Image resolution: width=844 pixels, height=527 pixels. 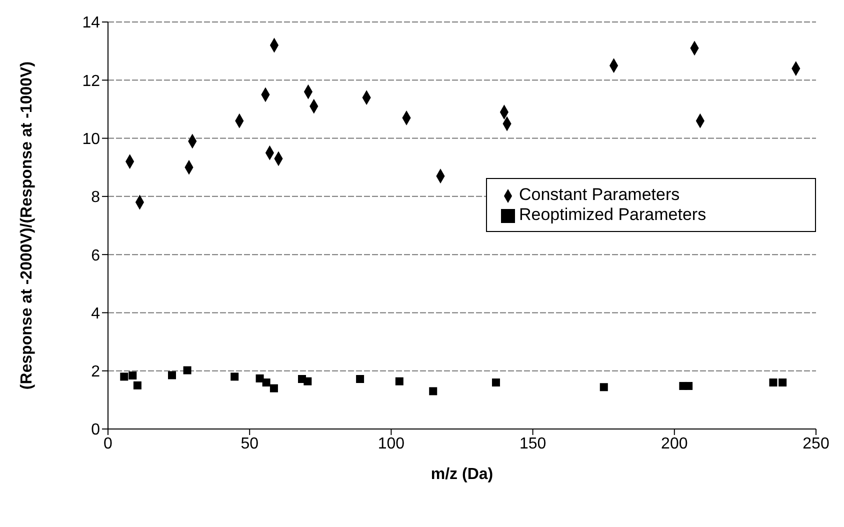 I want to click on x-tick-label: 100, so click(x=391, y=443).